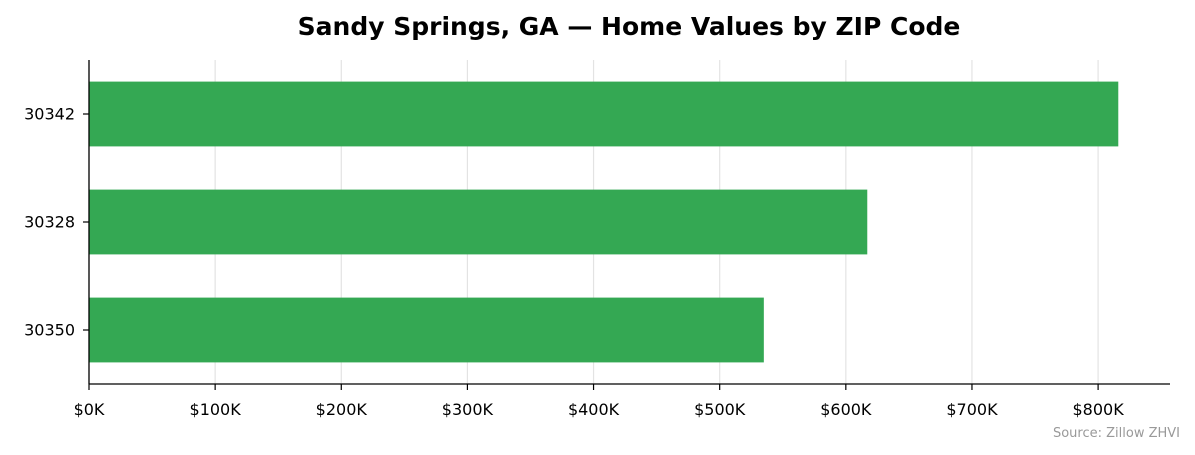 This screenshot has width=1195, height=455. Describe the element at coordinates (720, 409) in the screenshot. I see `x-tick-label-5: $500K` at that location.